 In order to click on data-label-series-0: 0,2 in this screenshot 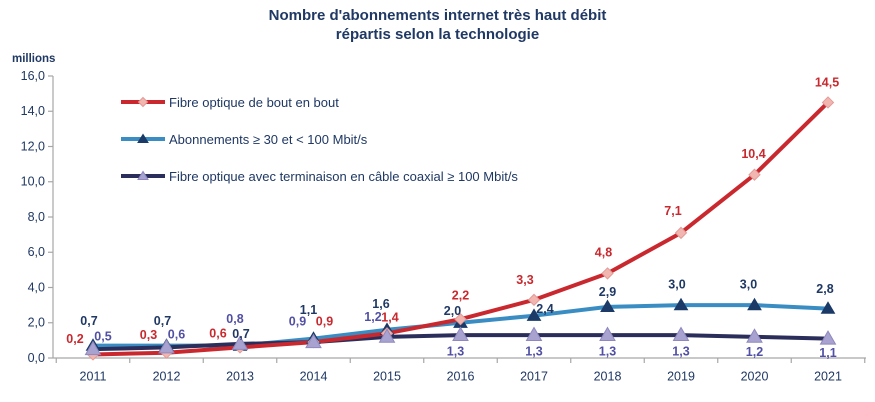, I will do `click(74, 339)`.